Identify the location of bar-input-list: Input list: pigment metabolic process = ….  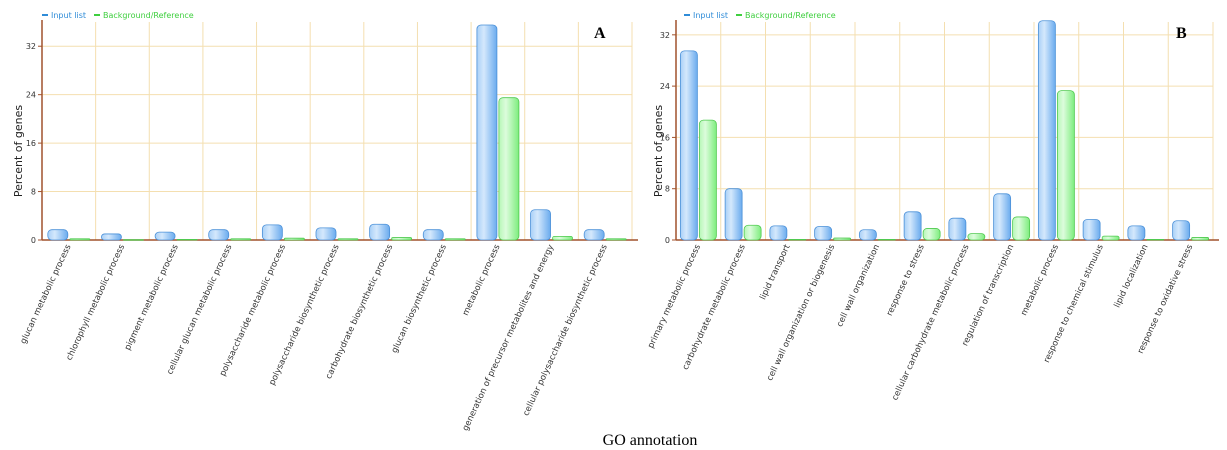
(165, 236).